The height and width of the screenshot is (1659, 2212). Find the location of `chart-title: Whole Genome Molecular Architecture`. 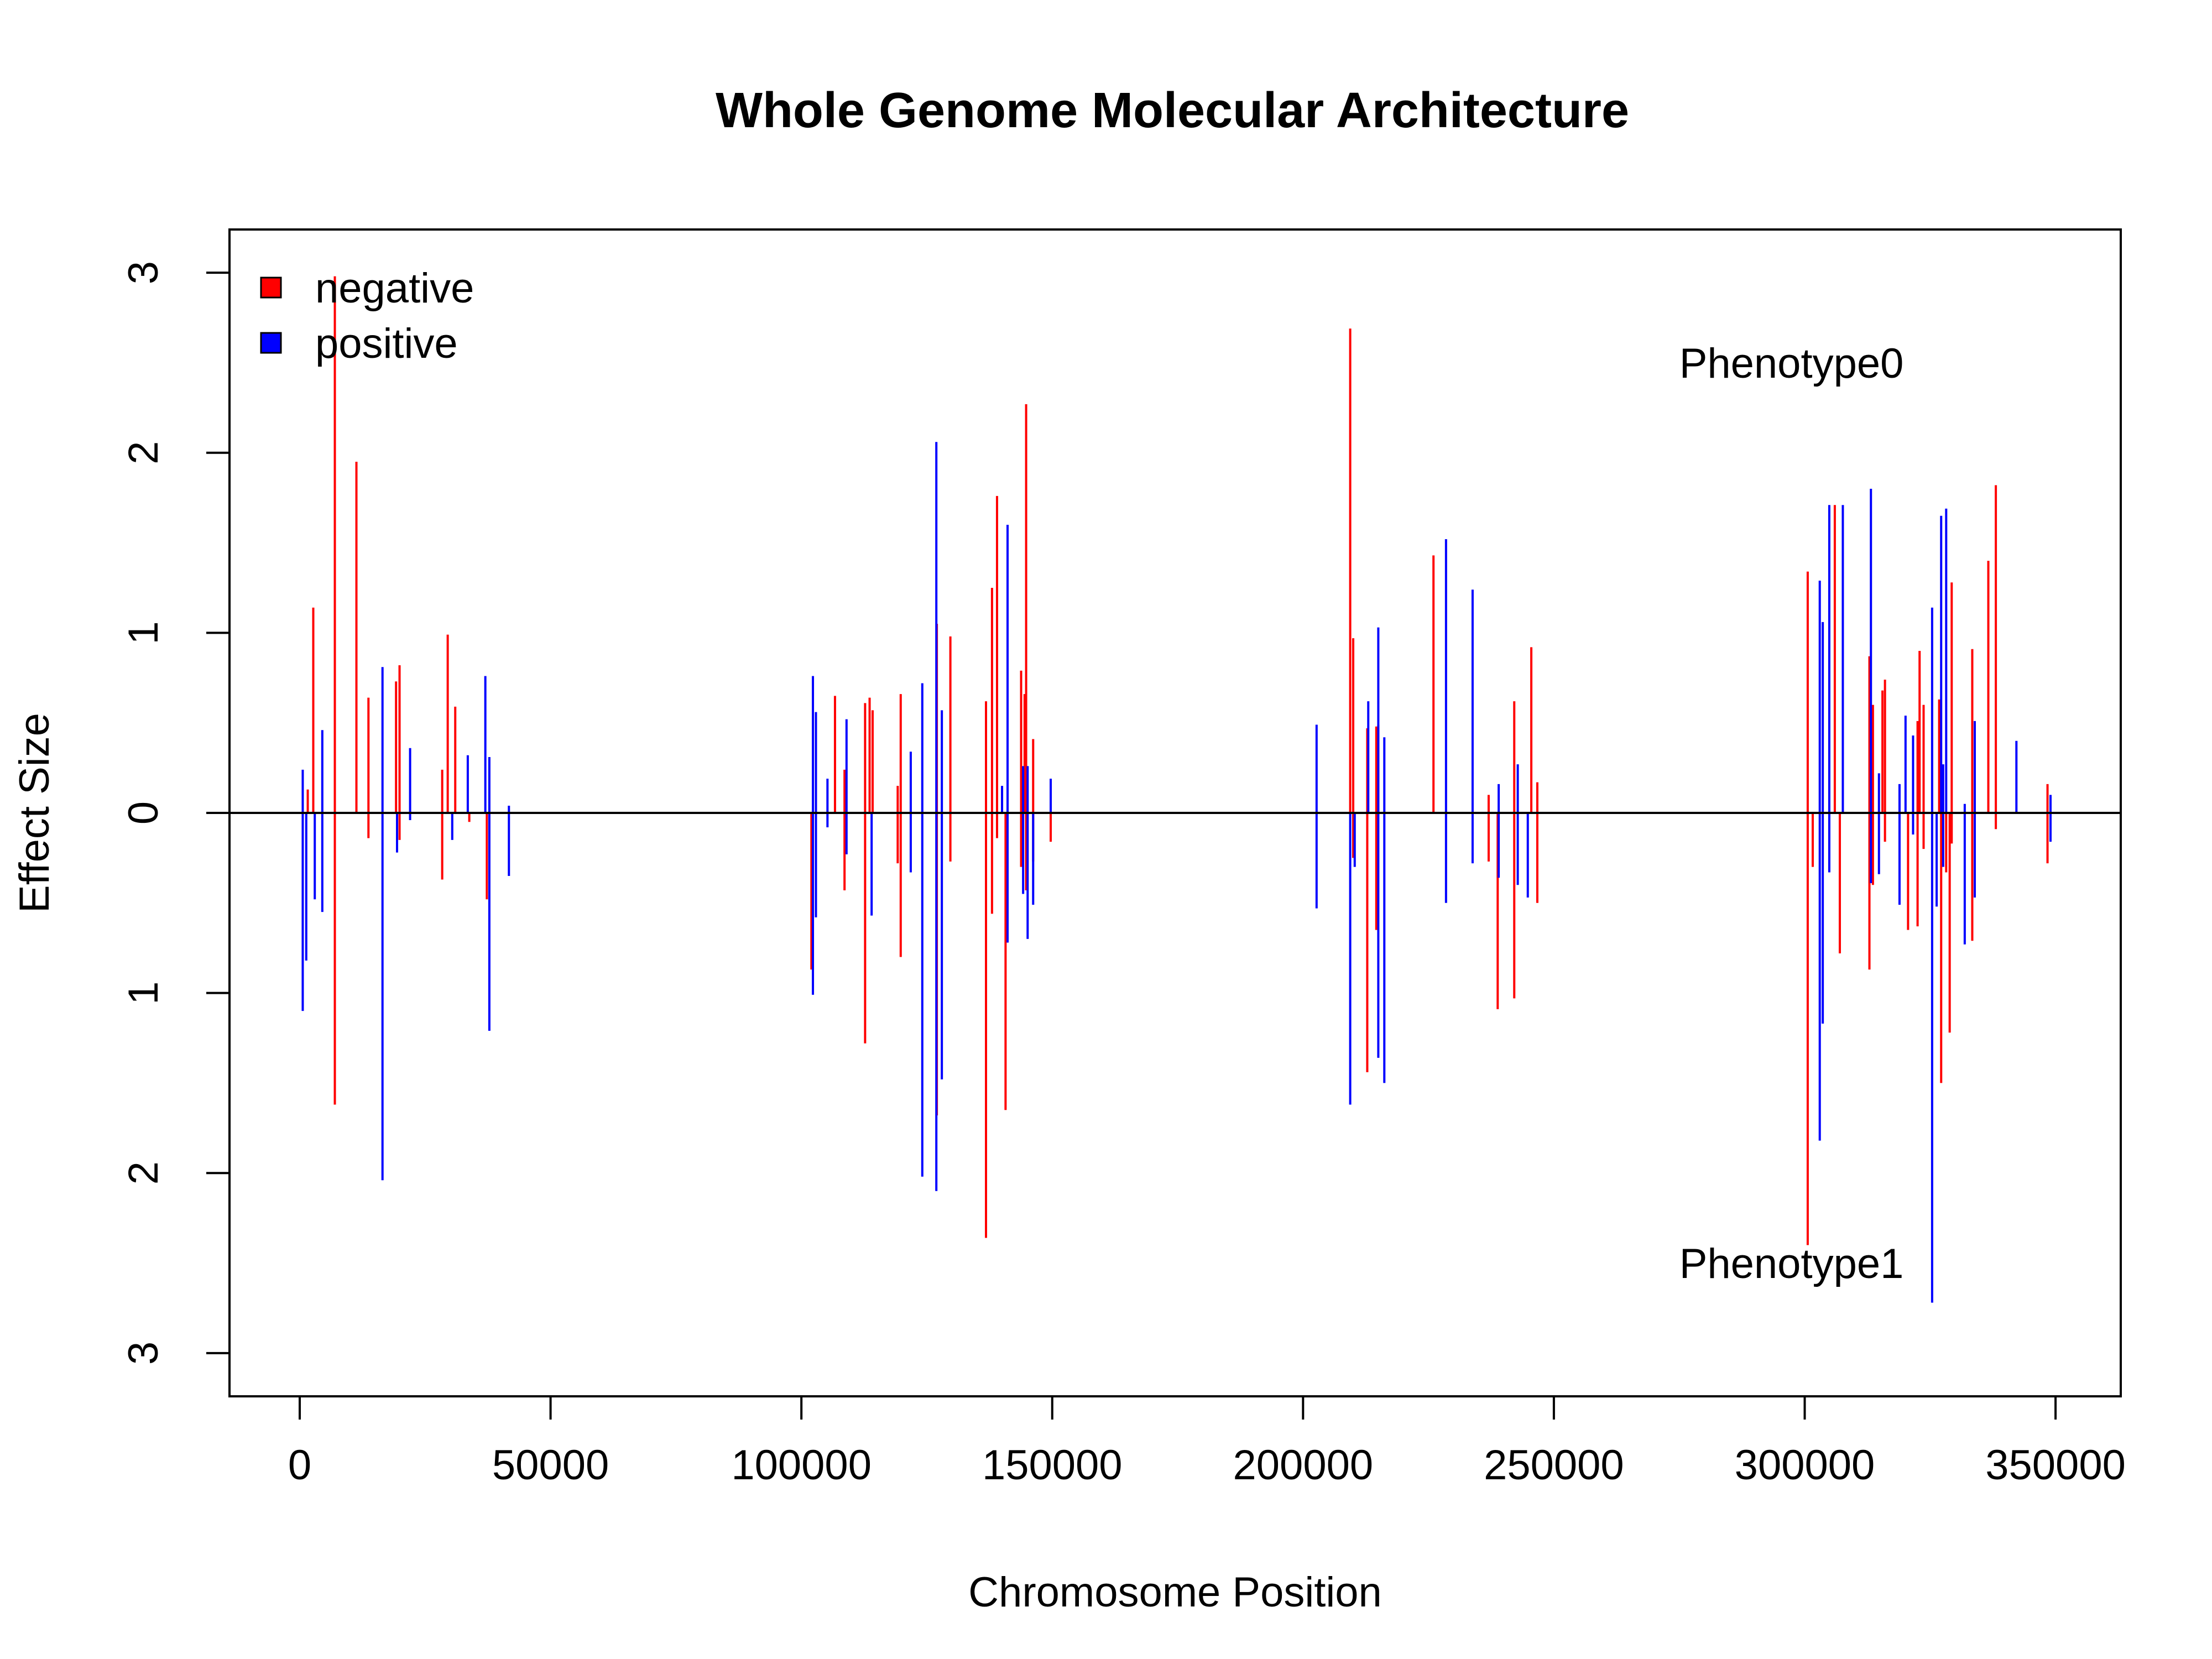

chart-title: Whole Genome Molecular Architecture is located at coordinates (1172, 111).